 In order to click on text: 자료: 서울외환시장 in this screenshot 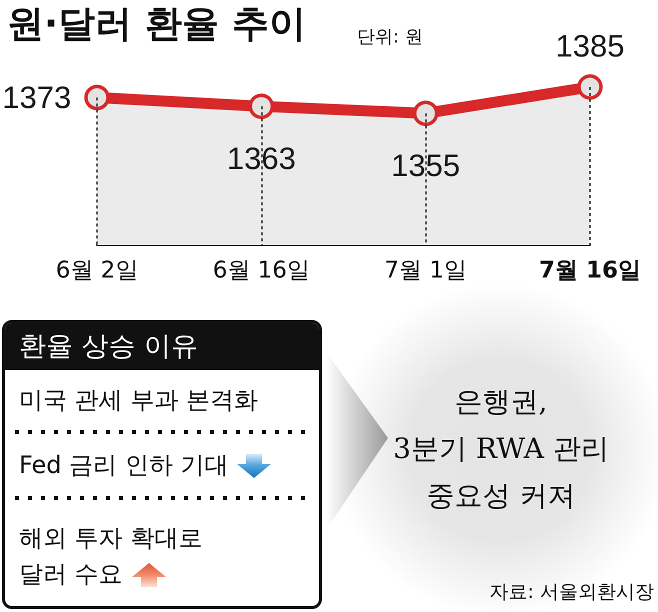, I will do `click(572, 592)`.